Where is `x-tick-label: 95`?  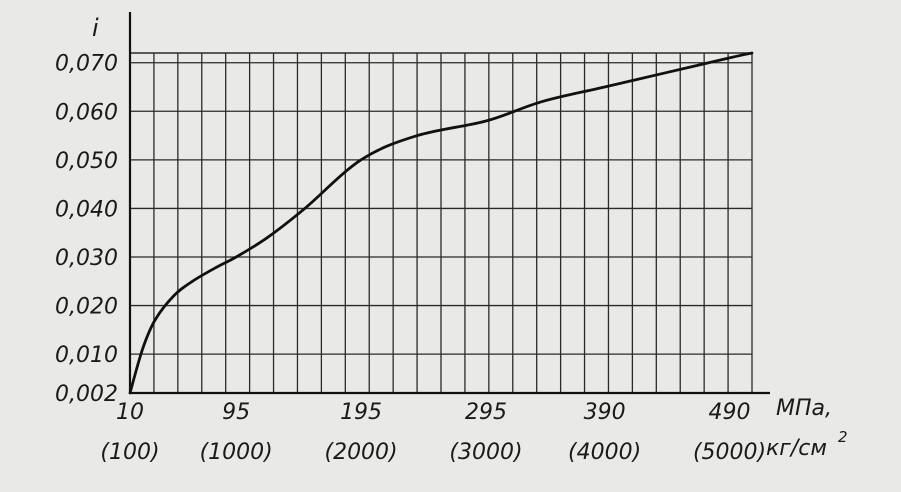 x-tick-label: 95 is located at coordinates (236, 412).